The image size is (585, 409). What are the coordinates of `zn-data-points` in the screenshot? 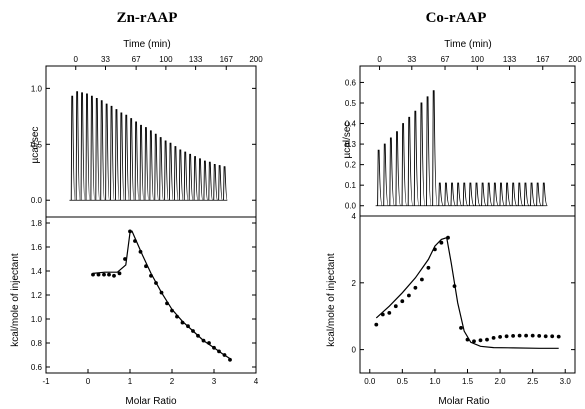 It's located at (161, 295).